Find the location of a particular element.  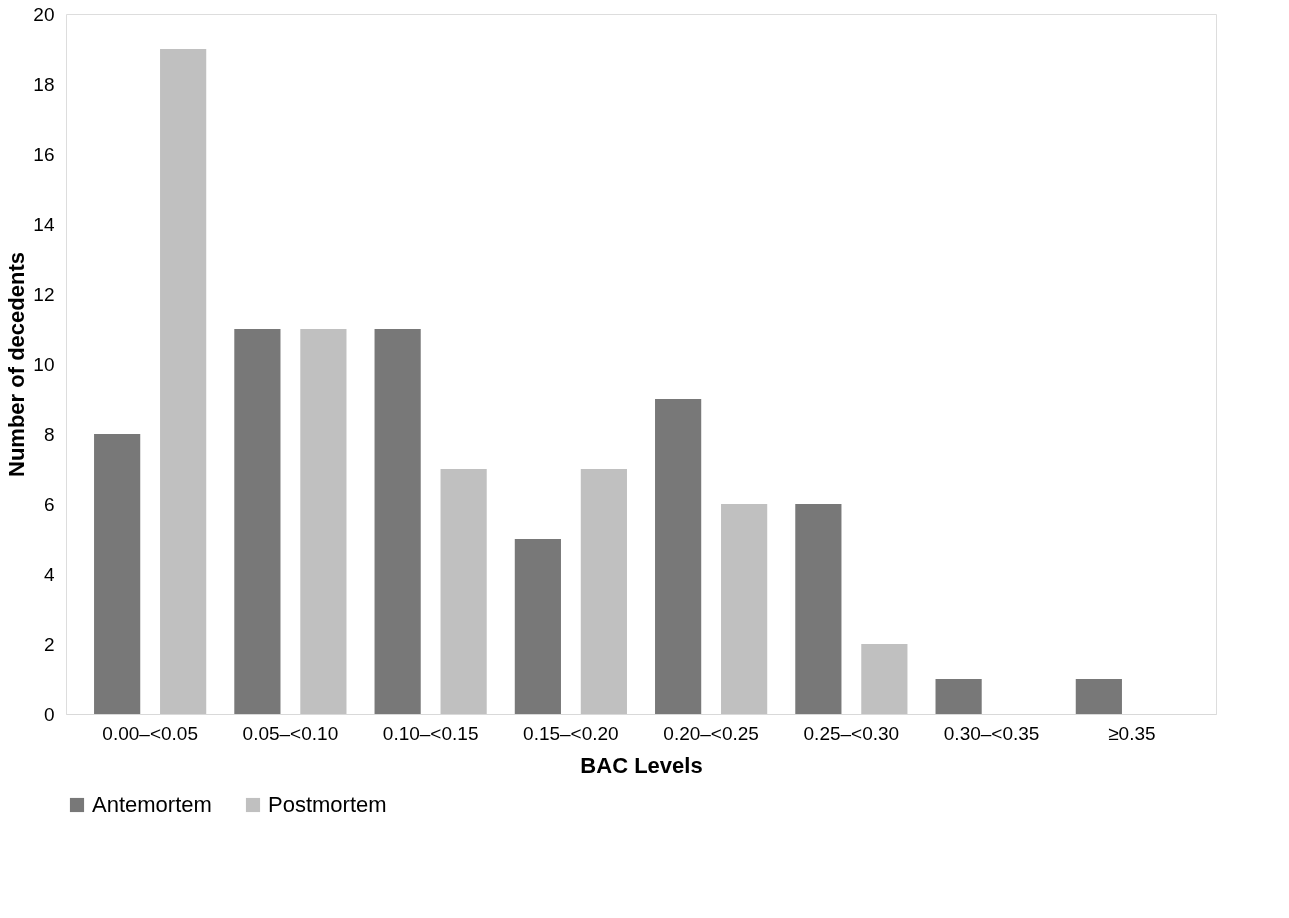

x-tick-label: 0.25–<0.30 is located at coordinates (851, 733).